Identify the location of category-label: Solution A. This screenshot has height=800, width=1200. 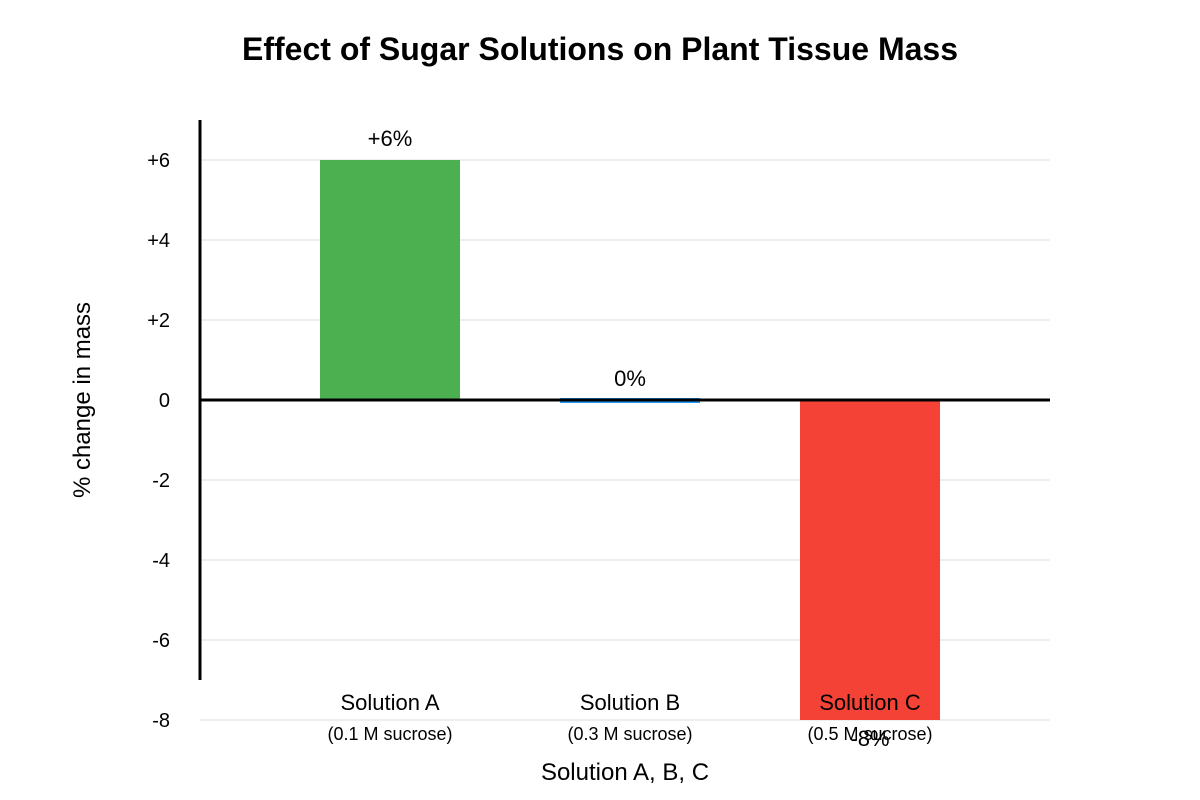
(389, 702).